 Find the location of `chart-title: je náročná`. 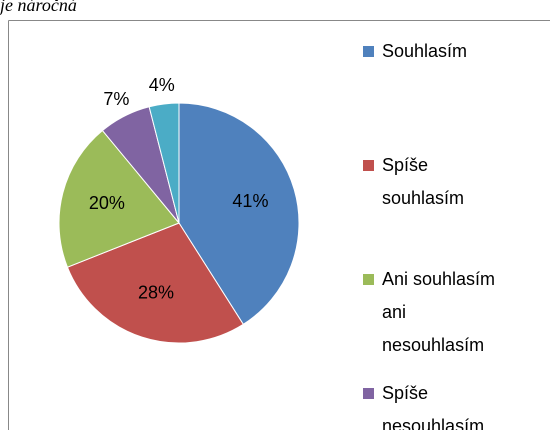

chart-title: je náročná is located at coordinates (38, 7).